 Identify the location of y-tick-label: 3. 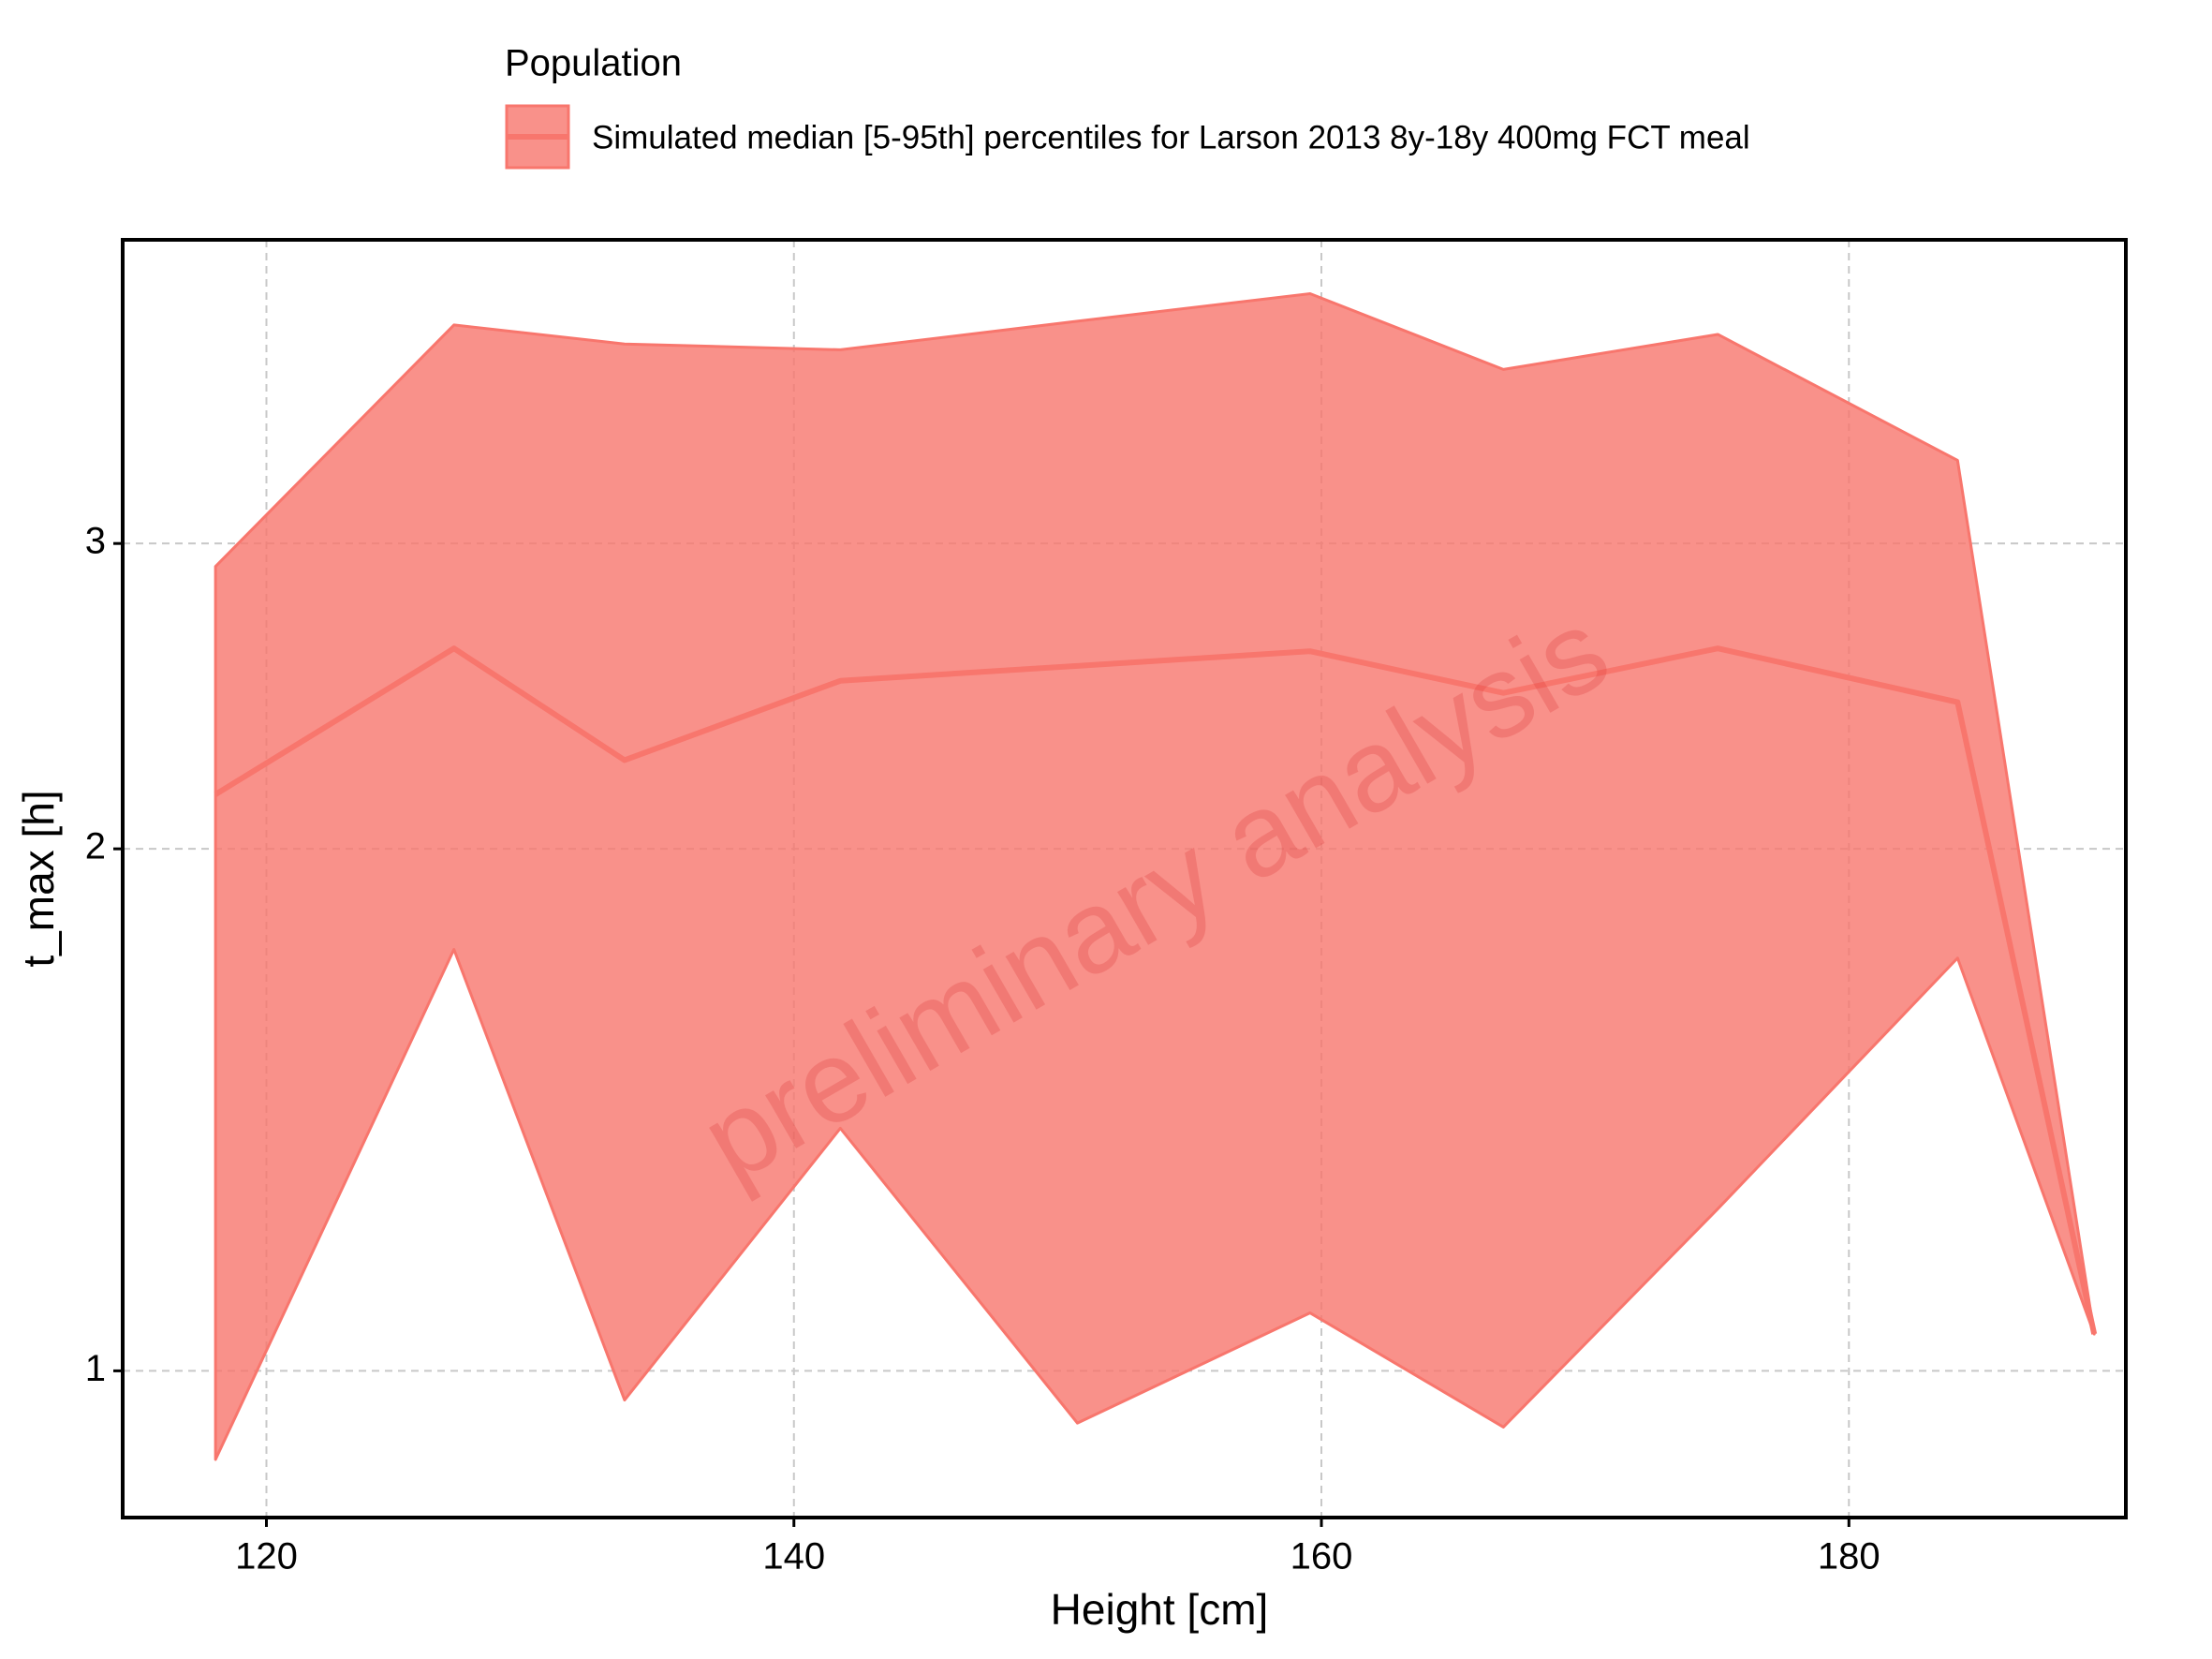
(96, 541).